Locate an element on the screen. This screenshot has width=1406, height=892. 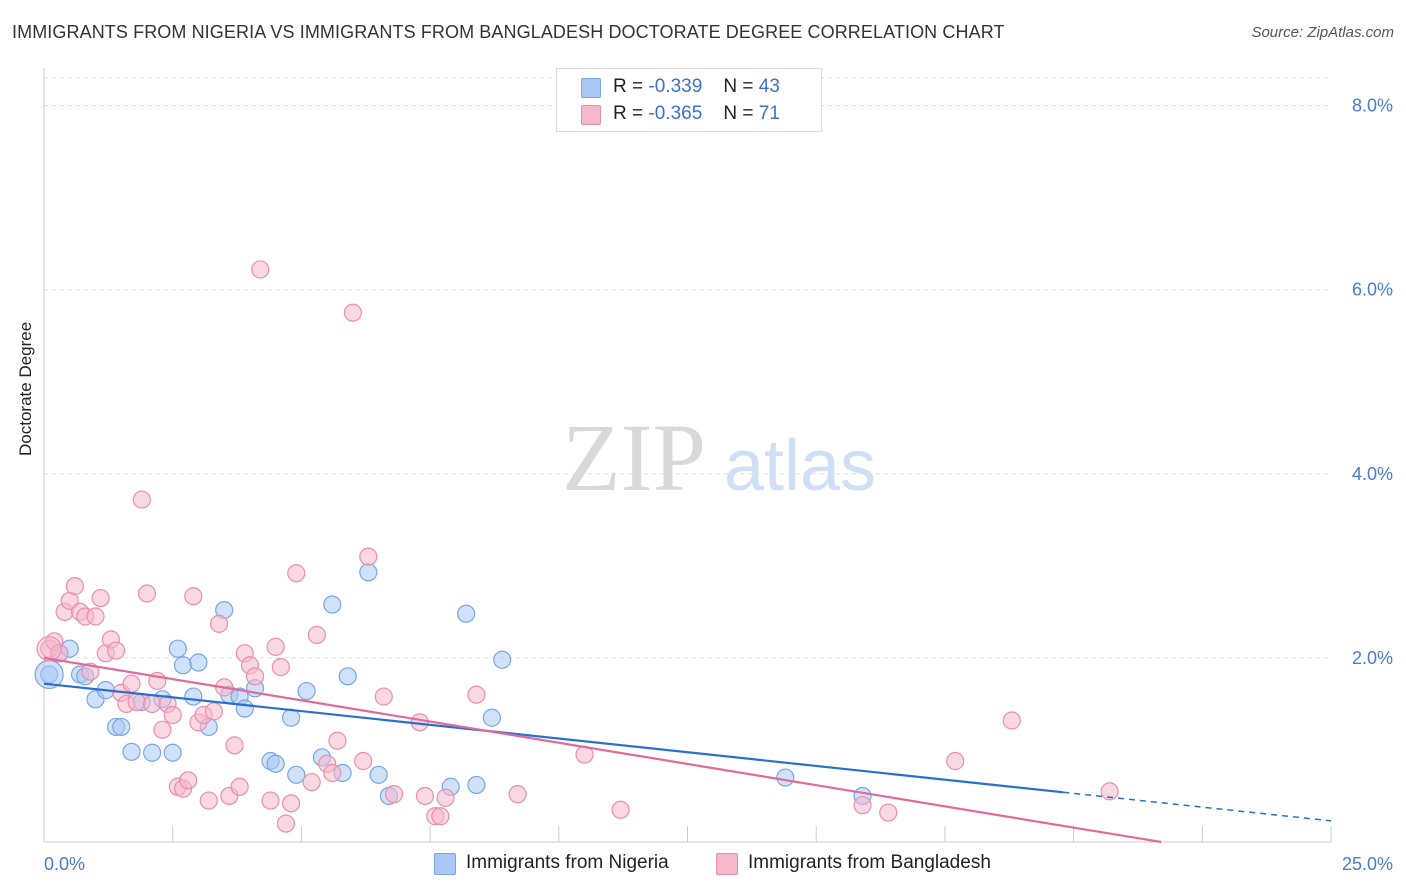
bottom-legend-nigeria-label: Immigrants from Nigeria is located at coordinates (567, 862).